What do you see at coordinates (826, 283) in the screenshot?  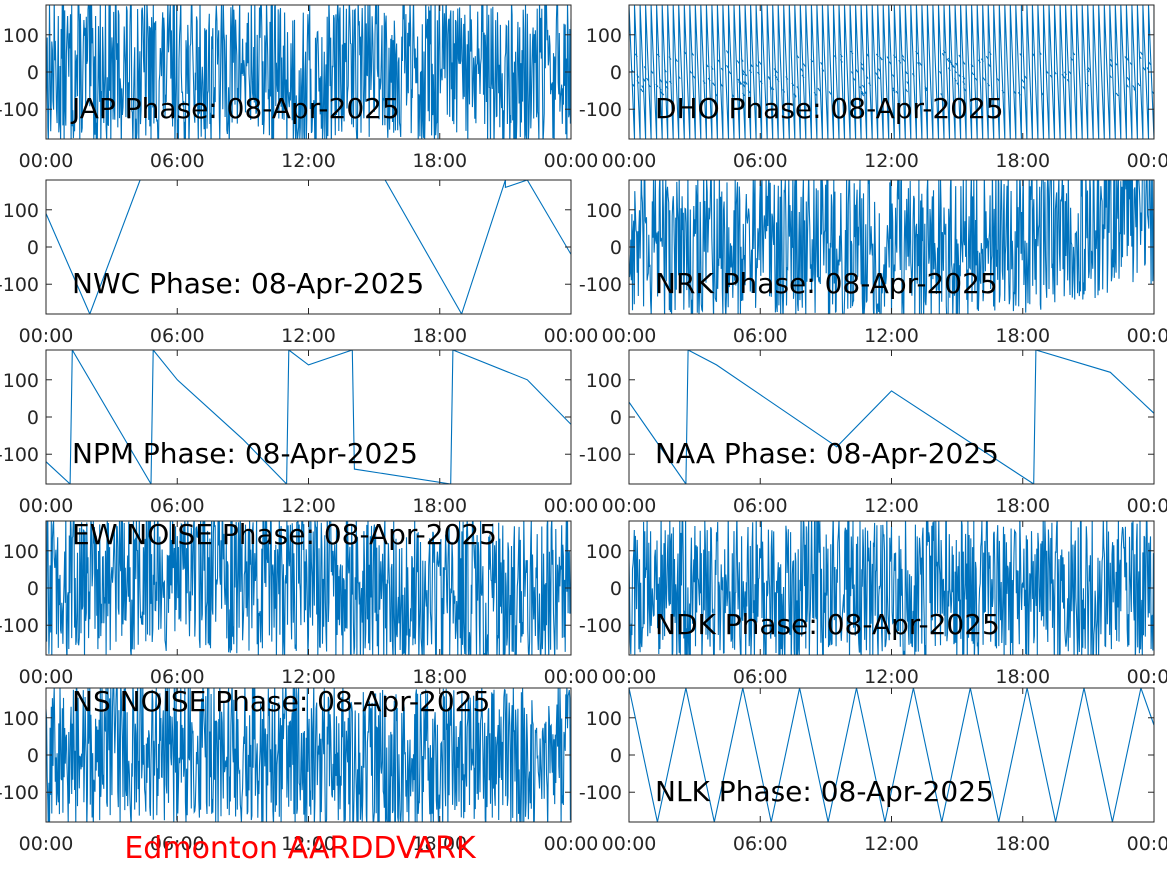 I see `panel-title: NRK Phase: 08-Apr-2025` at bounding box center [826, 283].